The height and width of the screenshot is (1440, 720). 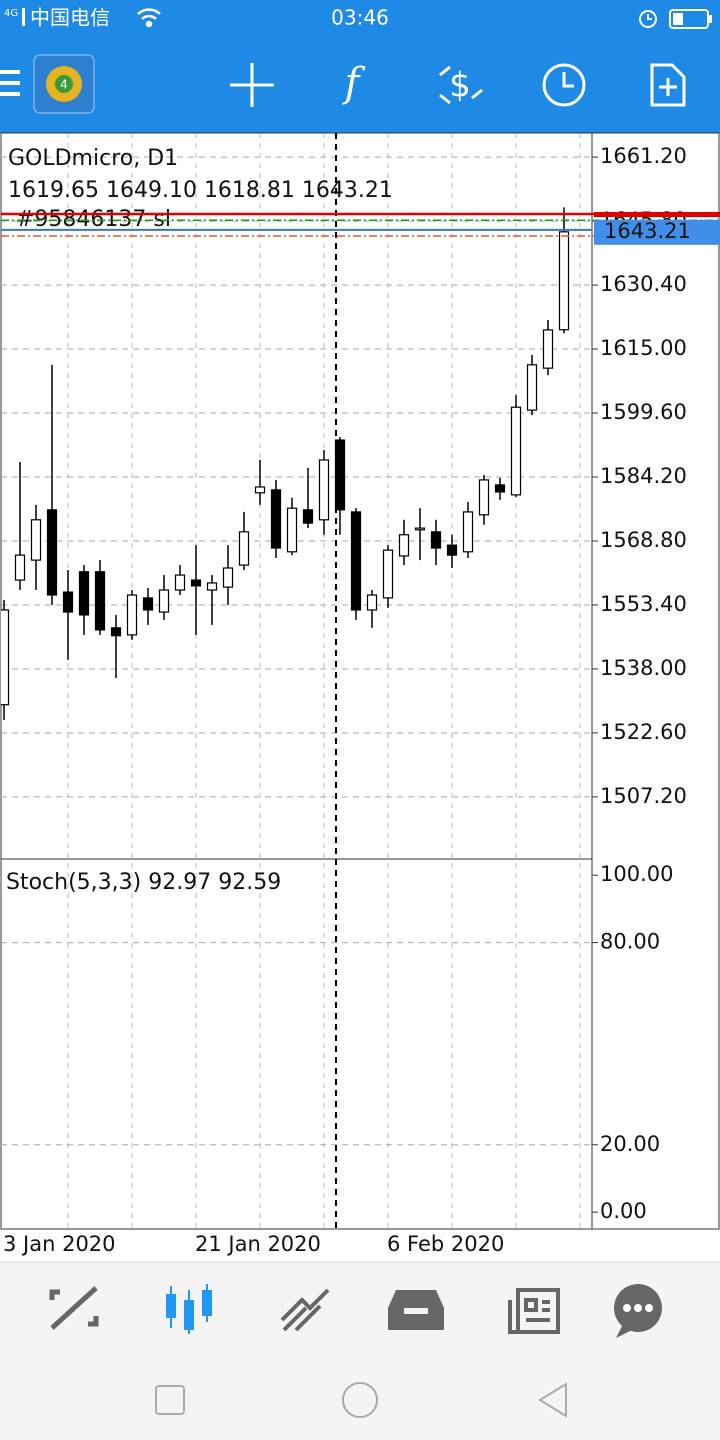 What do you see at coordinates (534, 1311) in the screenshot?
I see `news-tab` at bounding box center [534, 1311].